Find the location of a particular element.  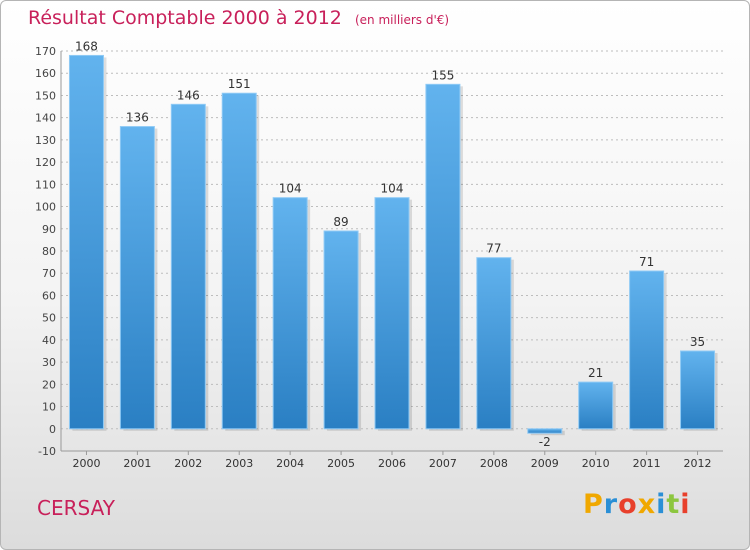

y-tick-label: 10 is located at coordinates (49, 407).